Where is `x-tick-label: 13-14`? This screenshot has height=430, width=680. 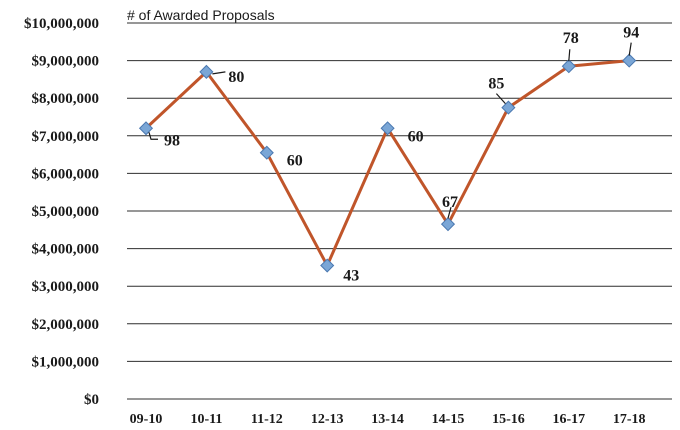 x-tick-label: 13-14 is located at coordinates (387, 419).